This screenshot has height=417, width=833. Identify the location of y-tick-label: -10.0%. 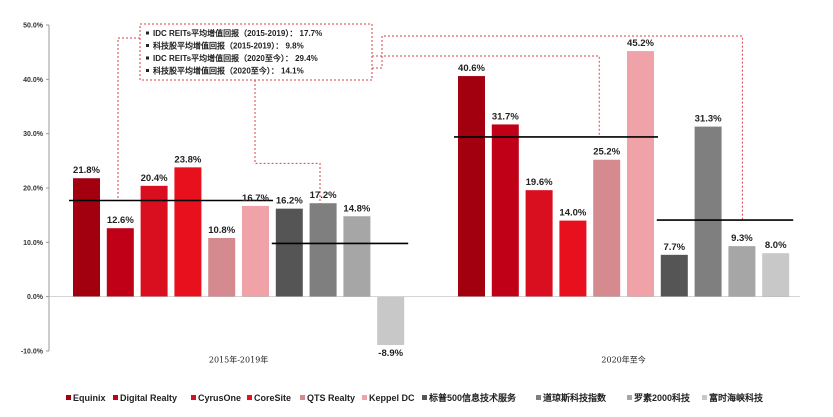
(32, 352).